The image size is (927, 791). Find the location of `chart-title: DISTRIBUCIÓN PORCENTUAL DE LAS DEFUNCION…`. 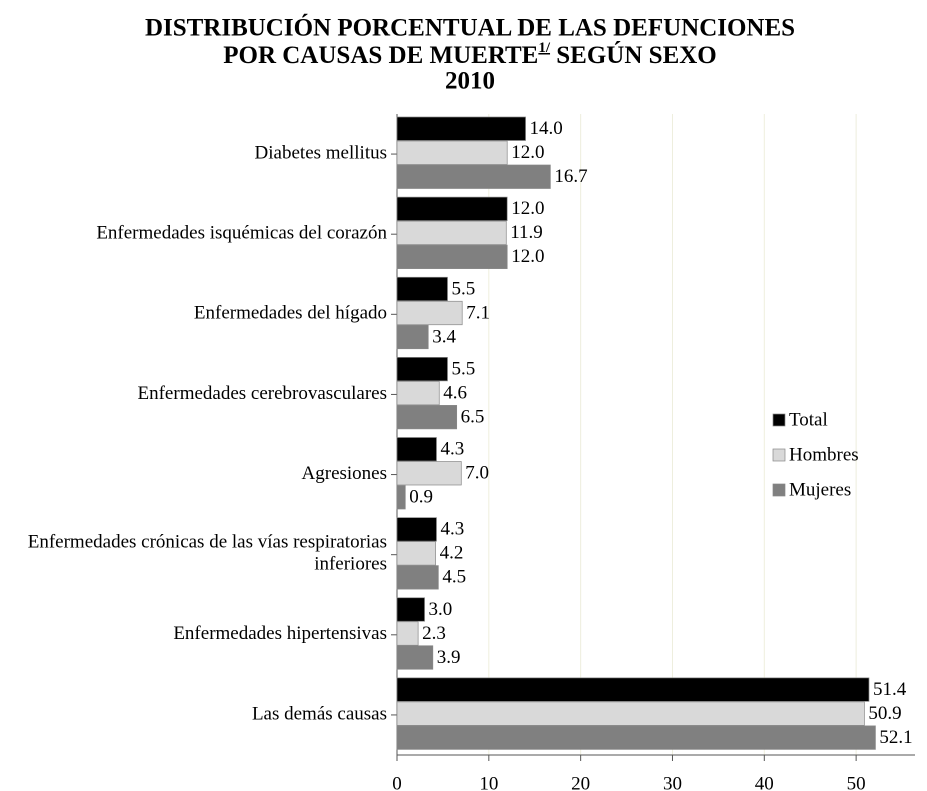

chart-title: DISTRIBUCIÓN PORCENTUAL DE LAS DEFUNCION… is located at coordinates (470, 28).